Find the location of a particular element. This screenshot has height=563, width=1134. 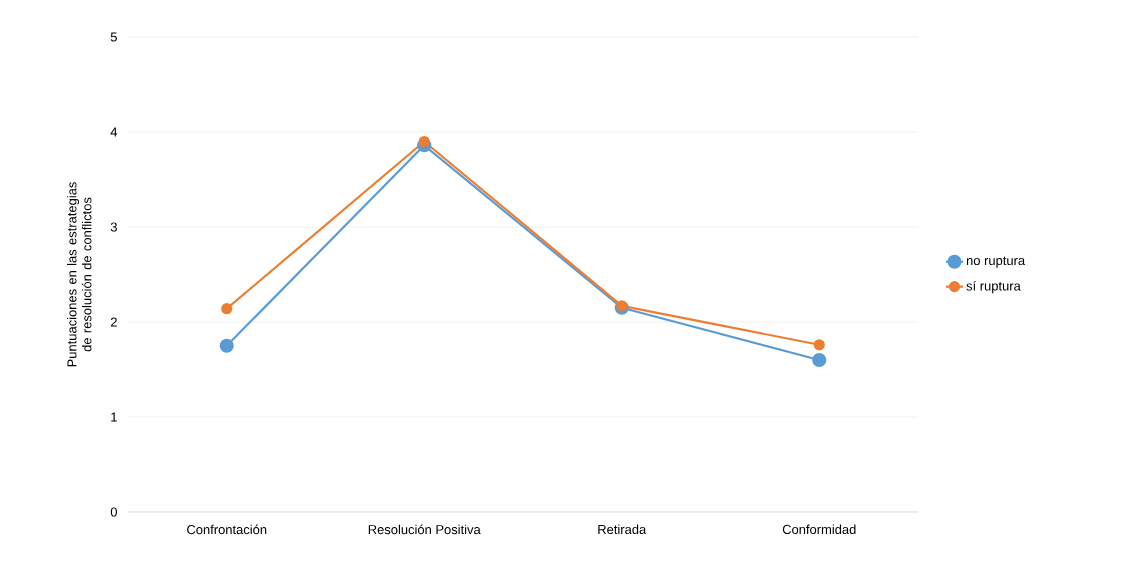

y-tick-label: 1 is located at coordinates (114, 417).